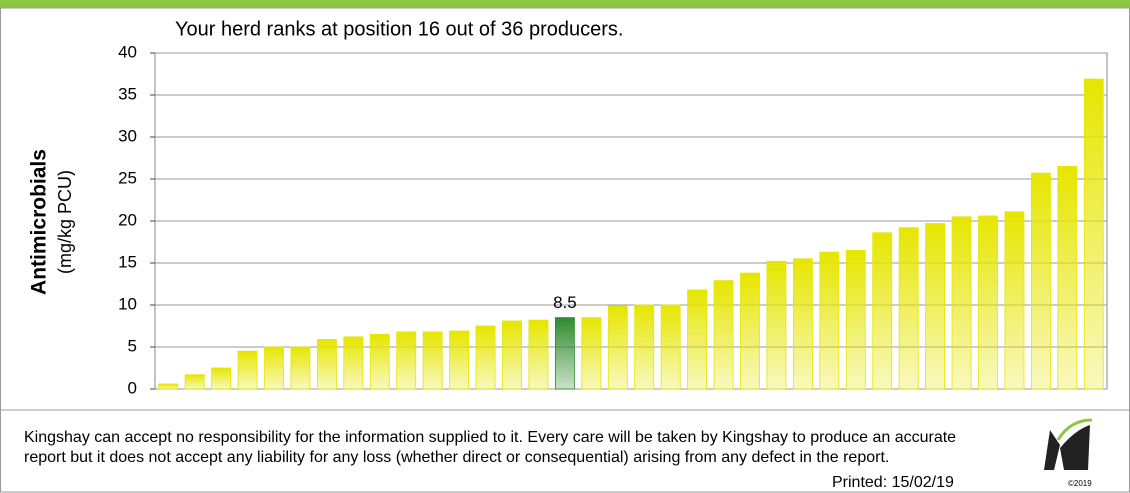  I want to click on y-tick-label: 35, so click(127, 93).